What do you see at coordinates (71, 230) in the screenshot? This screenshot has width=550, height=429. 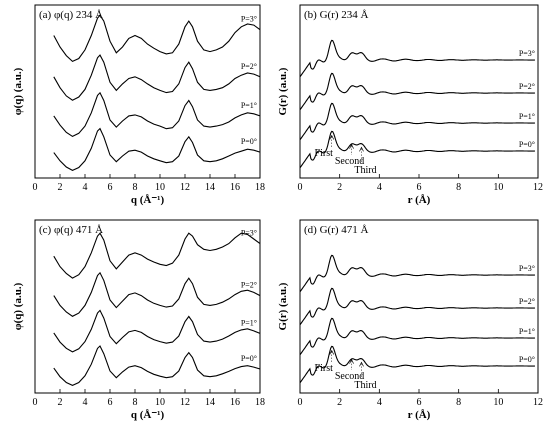 I see `panel-title: (c) φ(q) 471 Å` at bounding box center [71, 230].